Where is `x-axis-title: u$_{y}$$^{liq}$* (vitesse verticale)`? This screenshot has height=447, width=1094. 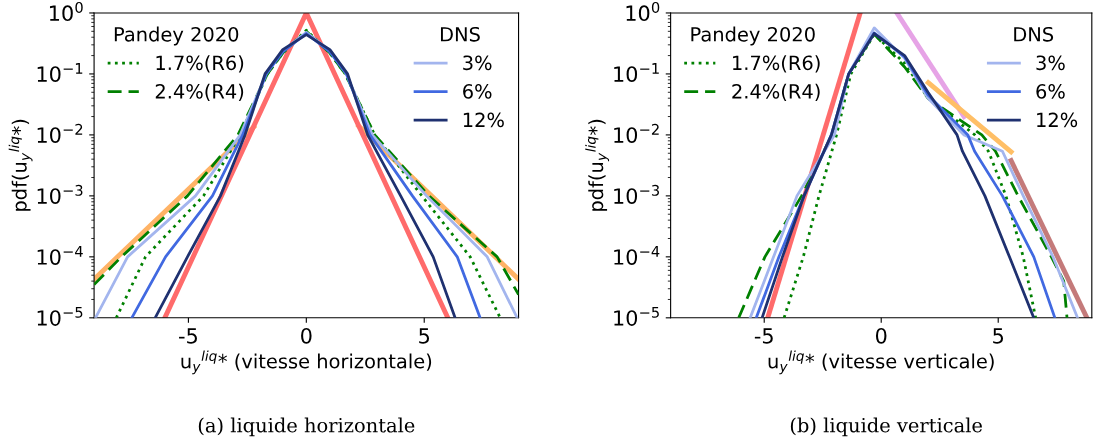
x-axis-title: u$_{y}$$^{liq}$* (vitesse verticale) is located at coordinates (881, 362).